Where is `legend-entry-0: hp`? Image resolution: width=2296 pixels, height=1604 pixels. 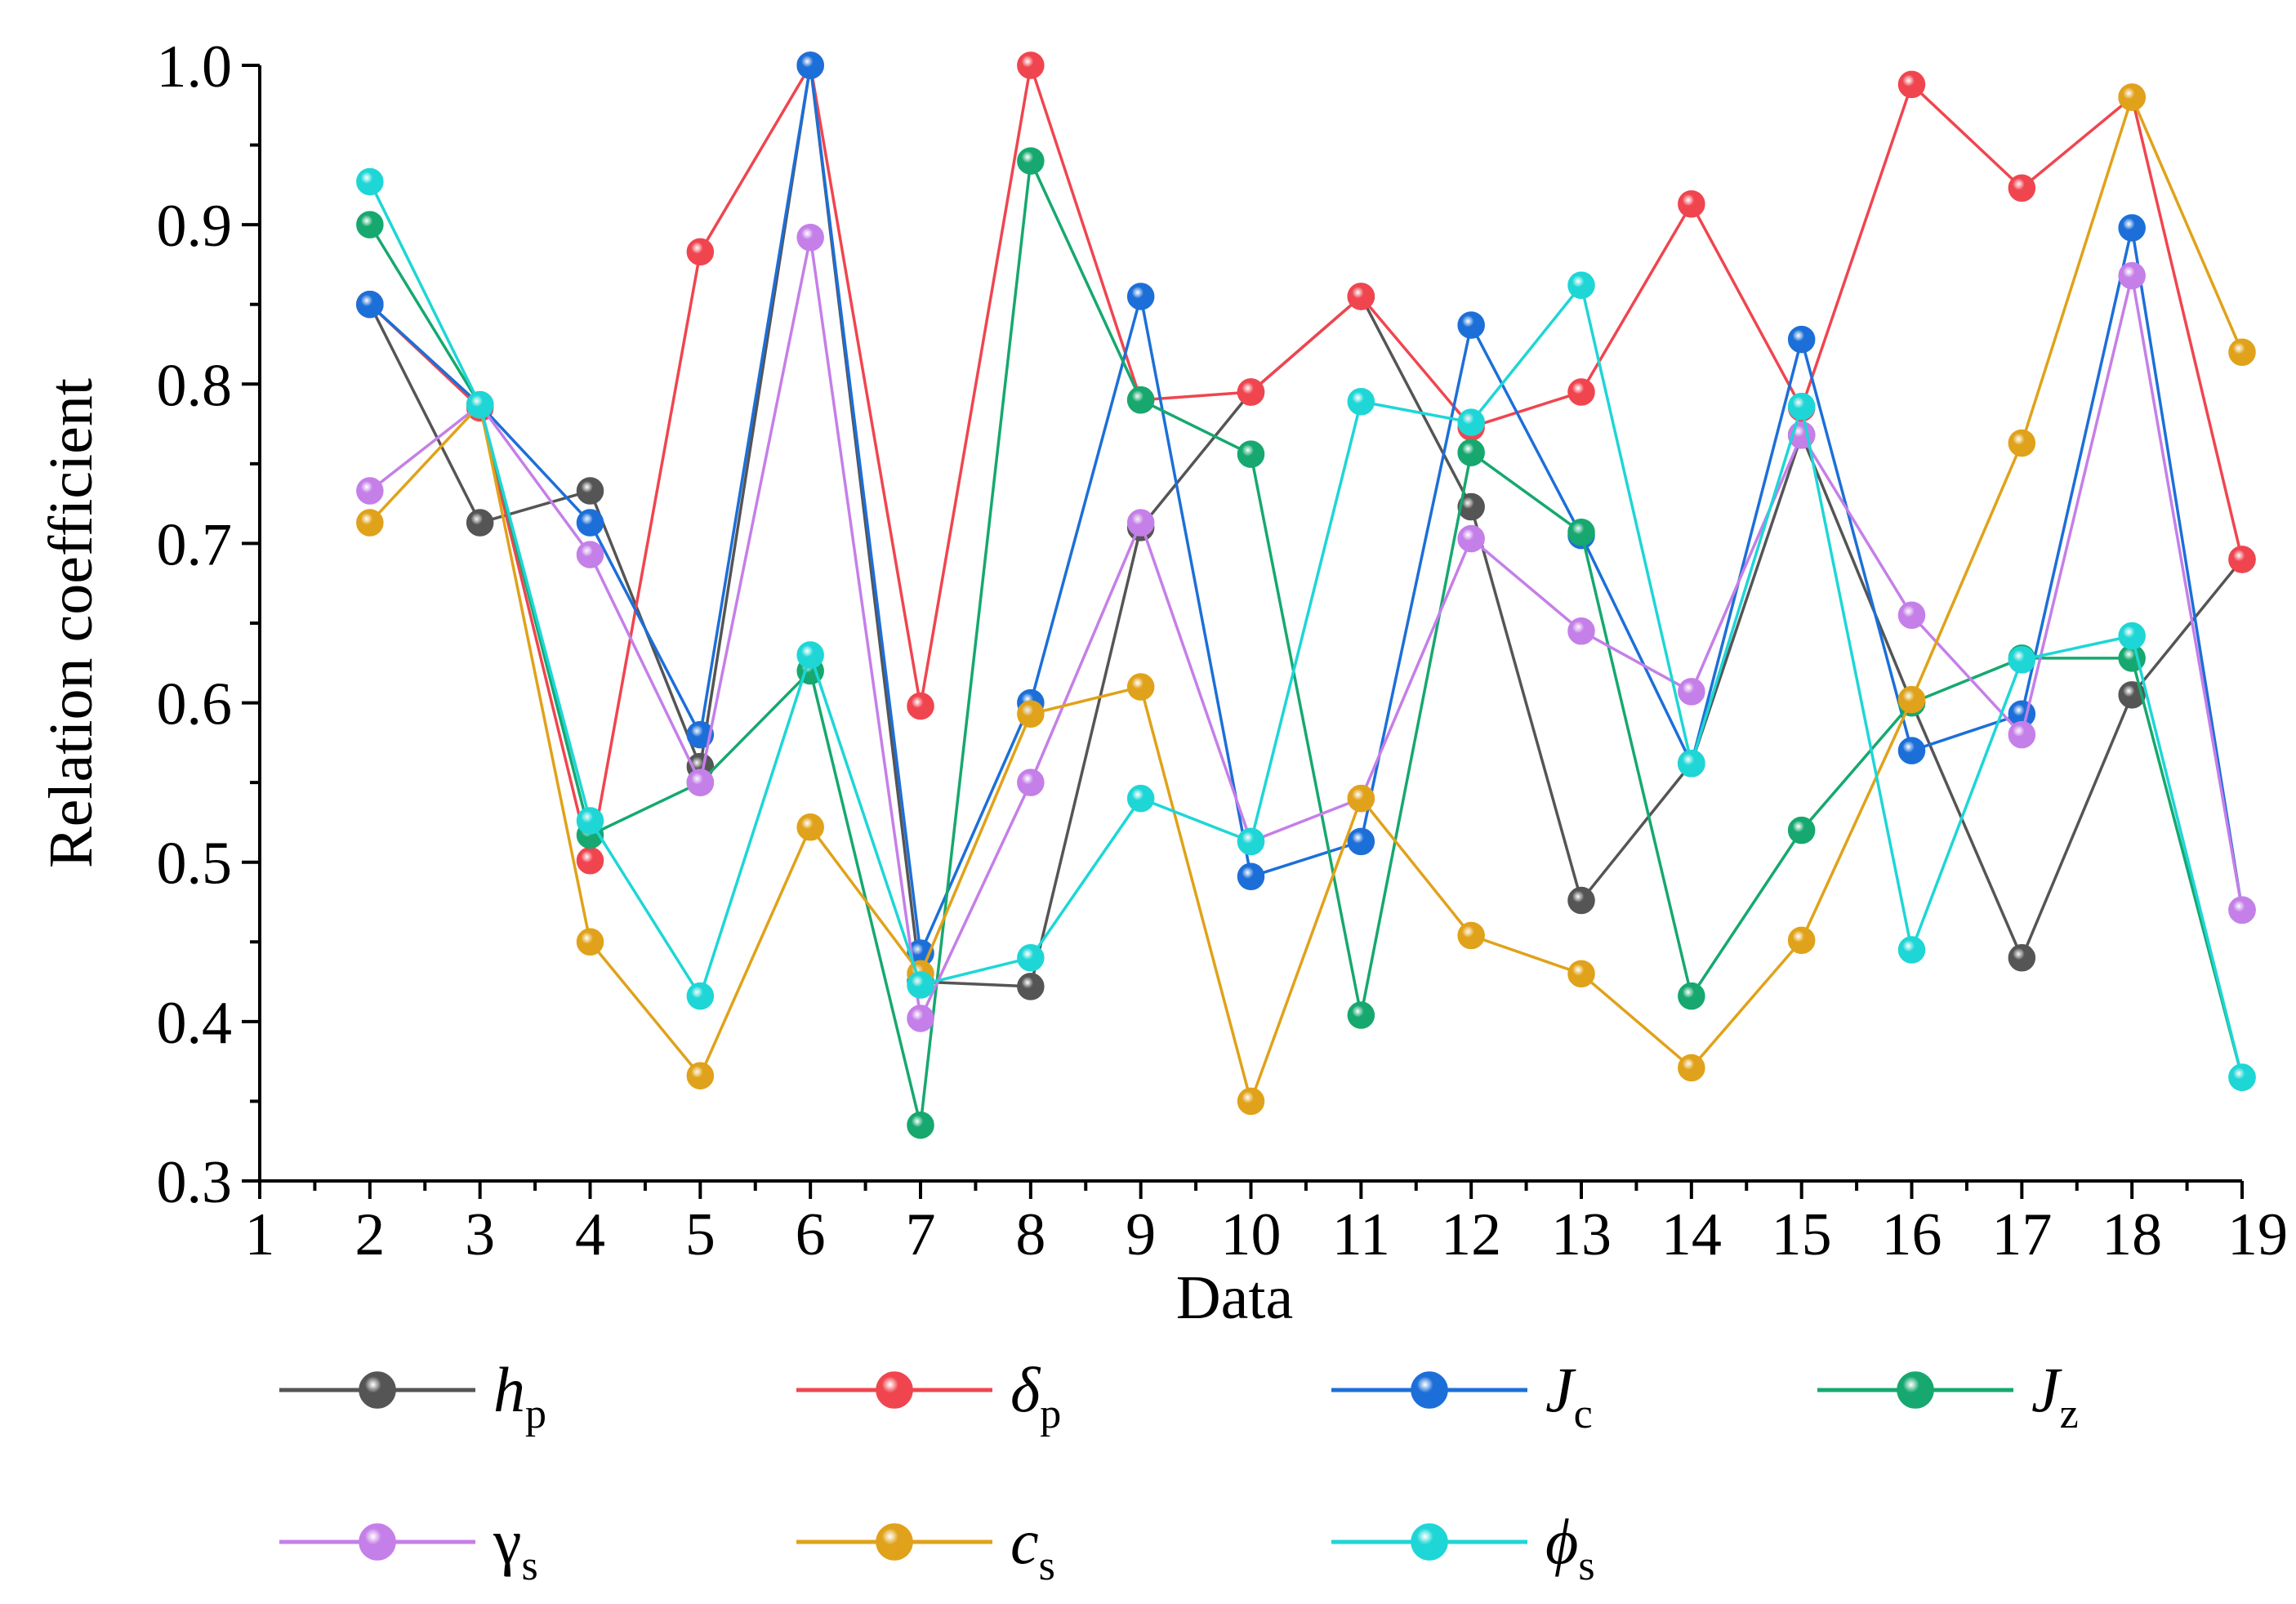
legend-entry-0: hp is located at coordinates (412, 1395).